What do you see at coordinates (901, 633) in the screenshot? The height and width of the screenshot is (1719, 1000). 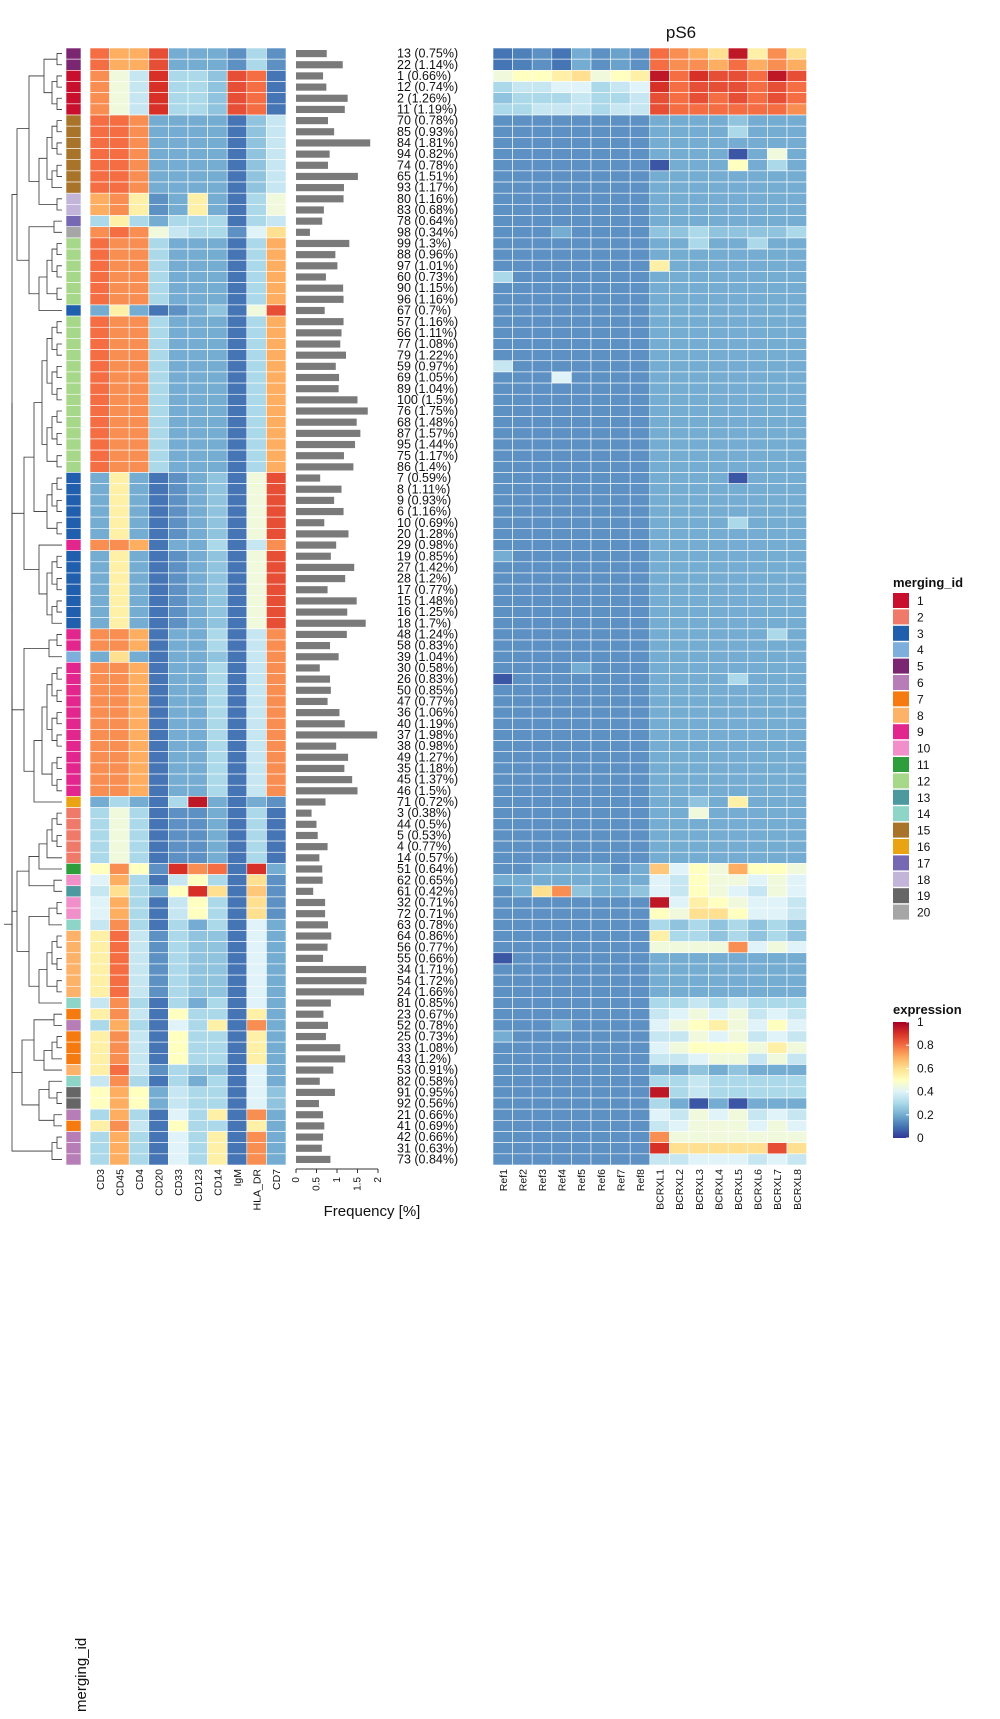 I see `merging-legend-swatch` at bounding box center [901, 633].